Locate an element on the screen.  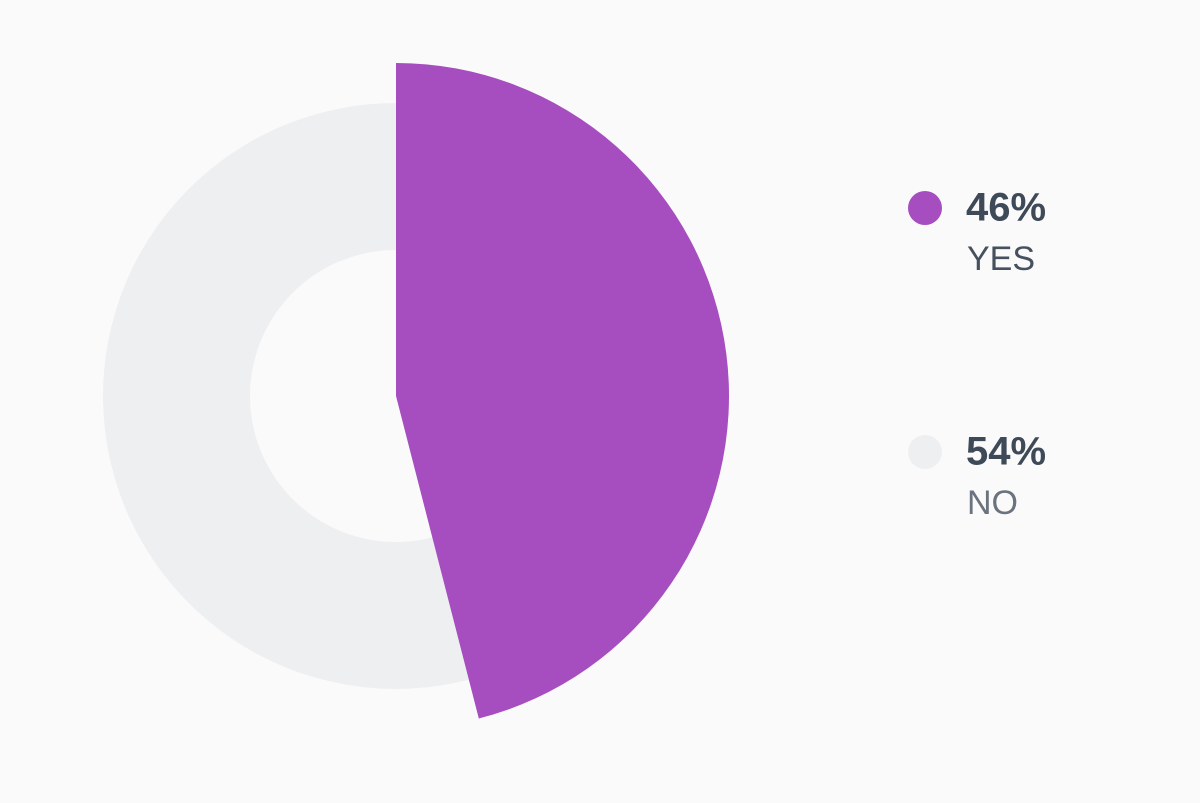
legend-label: NO is located at coordinates (992, 503).